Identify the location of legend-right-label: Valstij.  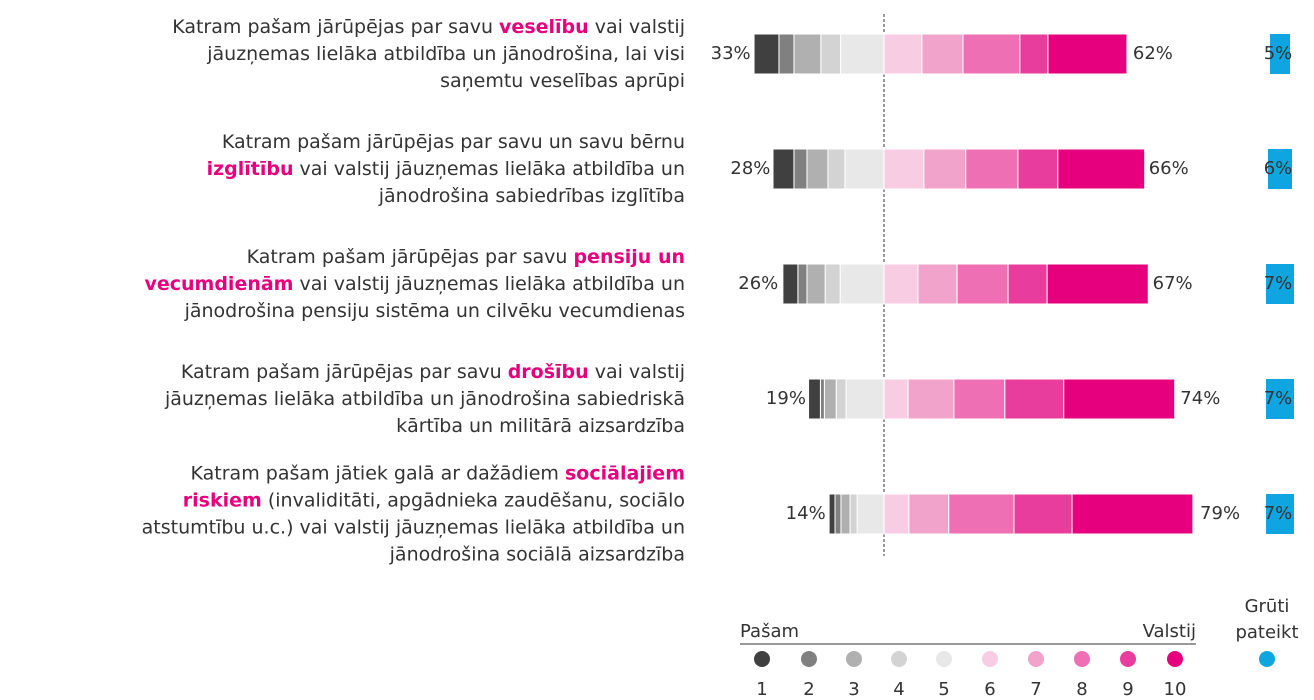
(1169, 631).